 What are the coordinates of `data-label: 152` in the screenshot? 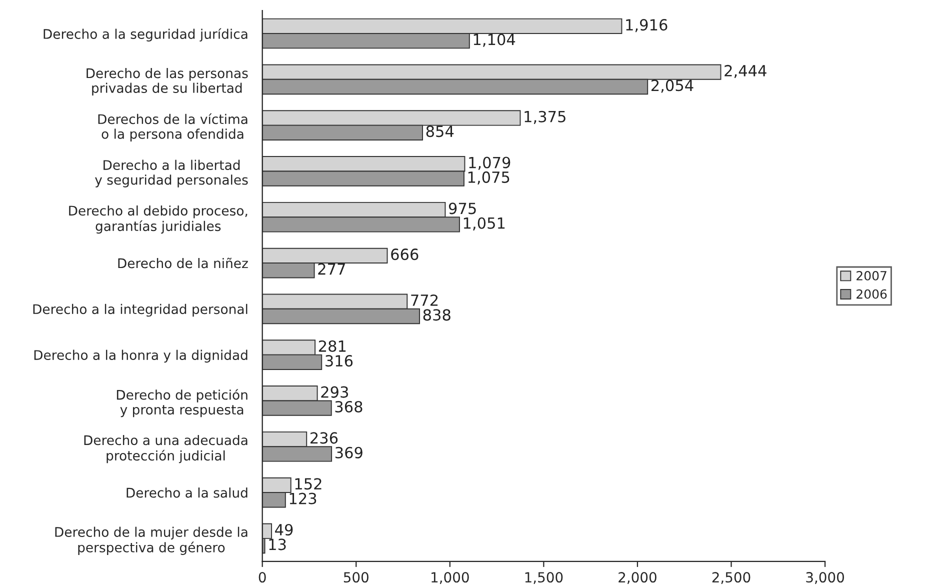 It's located at (308, 484).